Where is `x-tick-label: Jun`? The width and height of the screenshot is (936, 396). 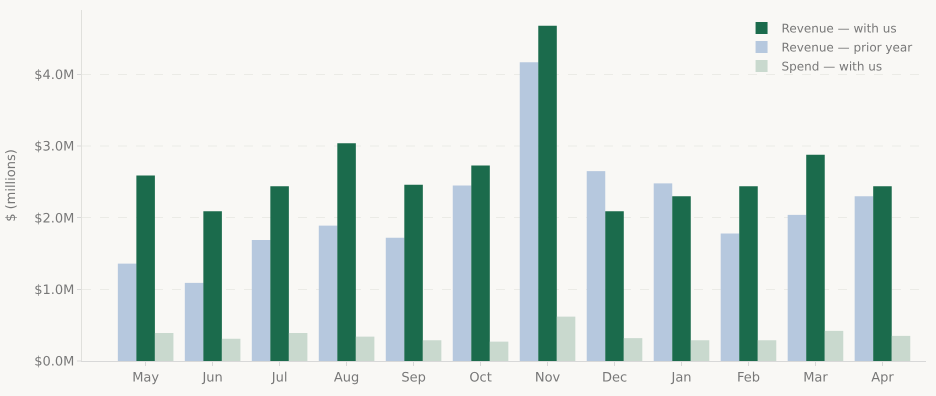
x-tick-label: Jun is located at coordinates (212, 378).